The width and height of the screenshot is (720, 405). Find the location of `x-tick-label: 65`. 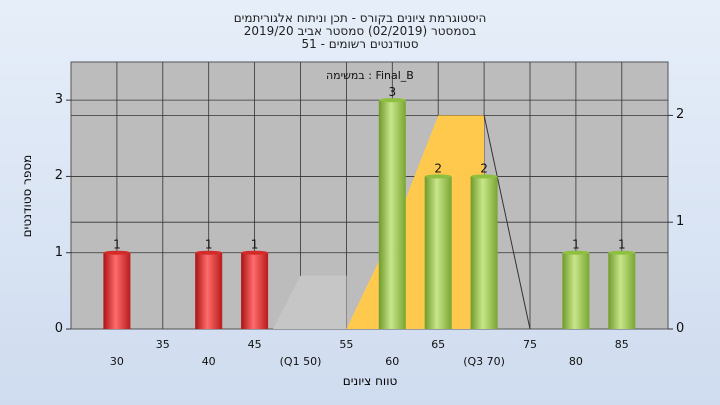

x-tick-label: 65 is located at coordinates (438, 344).